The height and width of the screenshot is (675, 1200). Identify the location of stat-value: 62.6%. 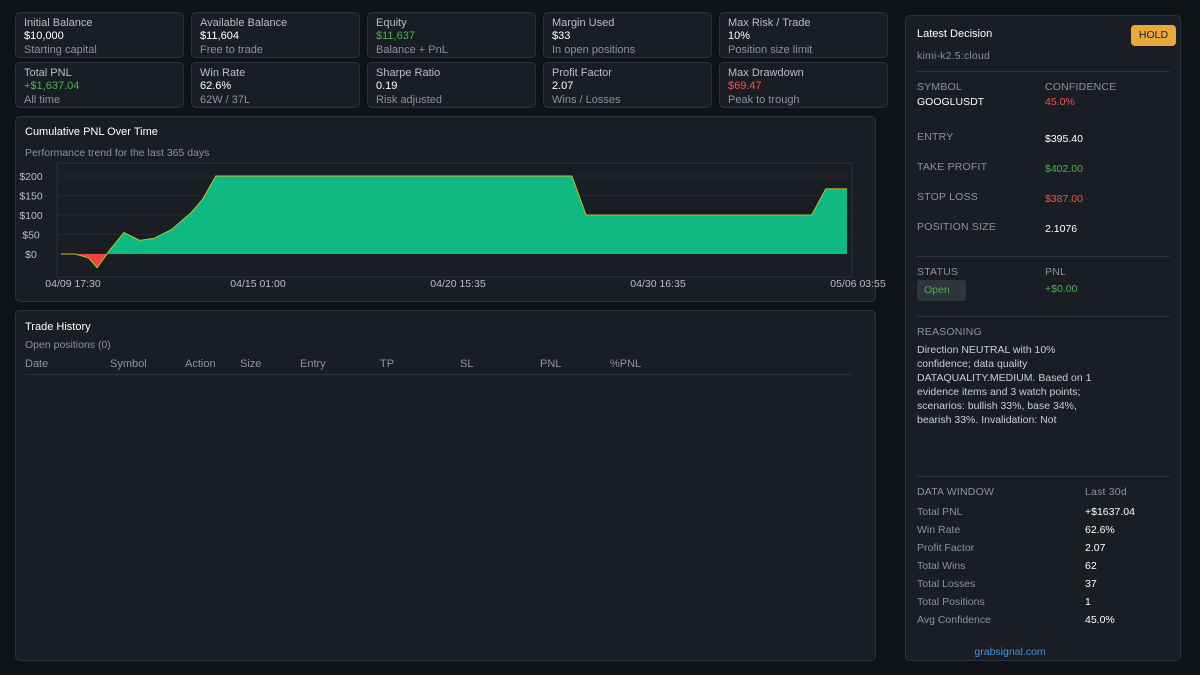
(216, 86).